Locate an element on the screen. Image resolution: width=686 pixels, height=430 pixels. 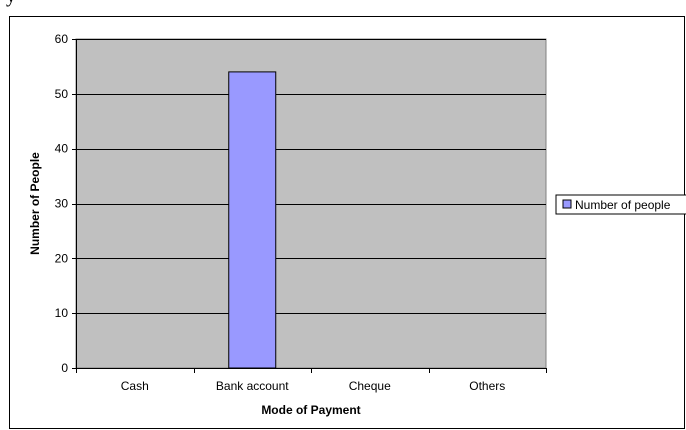
bars is located at coordinates (252, 220).